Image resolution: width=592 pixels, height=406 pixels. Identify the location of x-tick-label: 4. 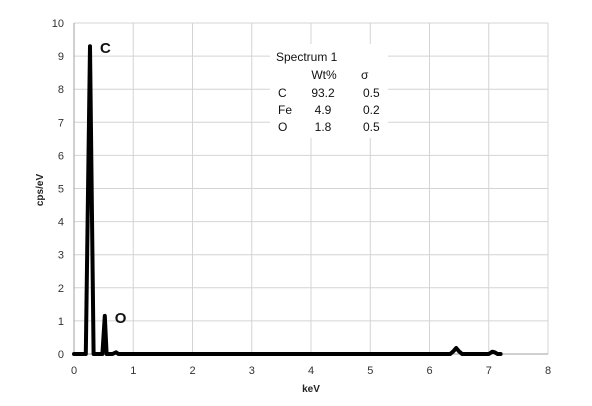
(311, 371).